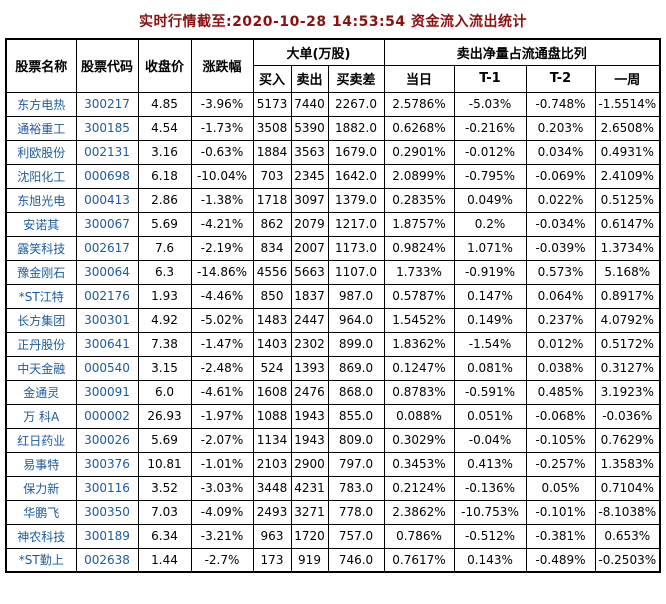 Image resolution: width=666 pixels, height=604 pixels. Describe the element at coordinates (164, 65) in the screenshot. I see `header-close-price: 收盘价` at that location.